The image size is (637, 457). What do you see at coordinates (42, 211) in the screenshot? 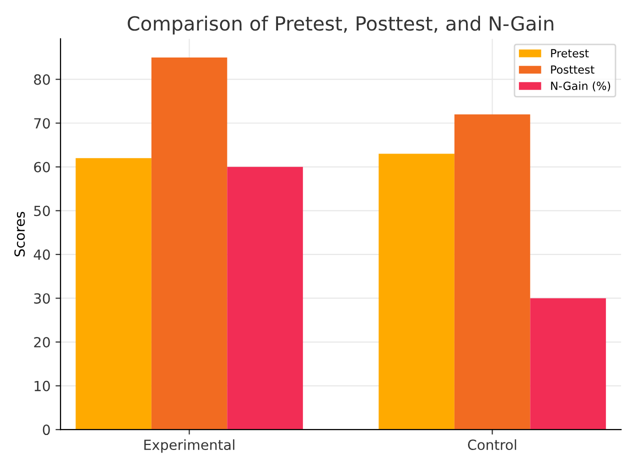
I see `y-tick-label: 50` at bounding box center [42, 211].